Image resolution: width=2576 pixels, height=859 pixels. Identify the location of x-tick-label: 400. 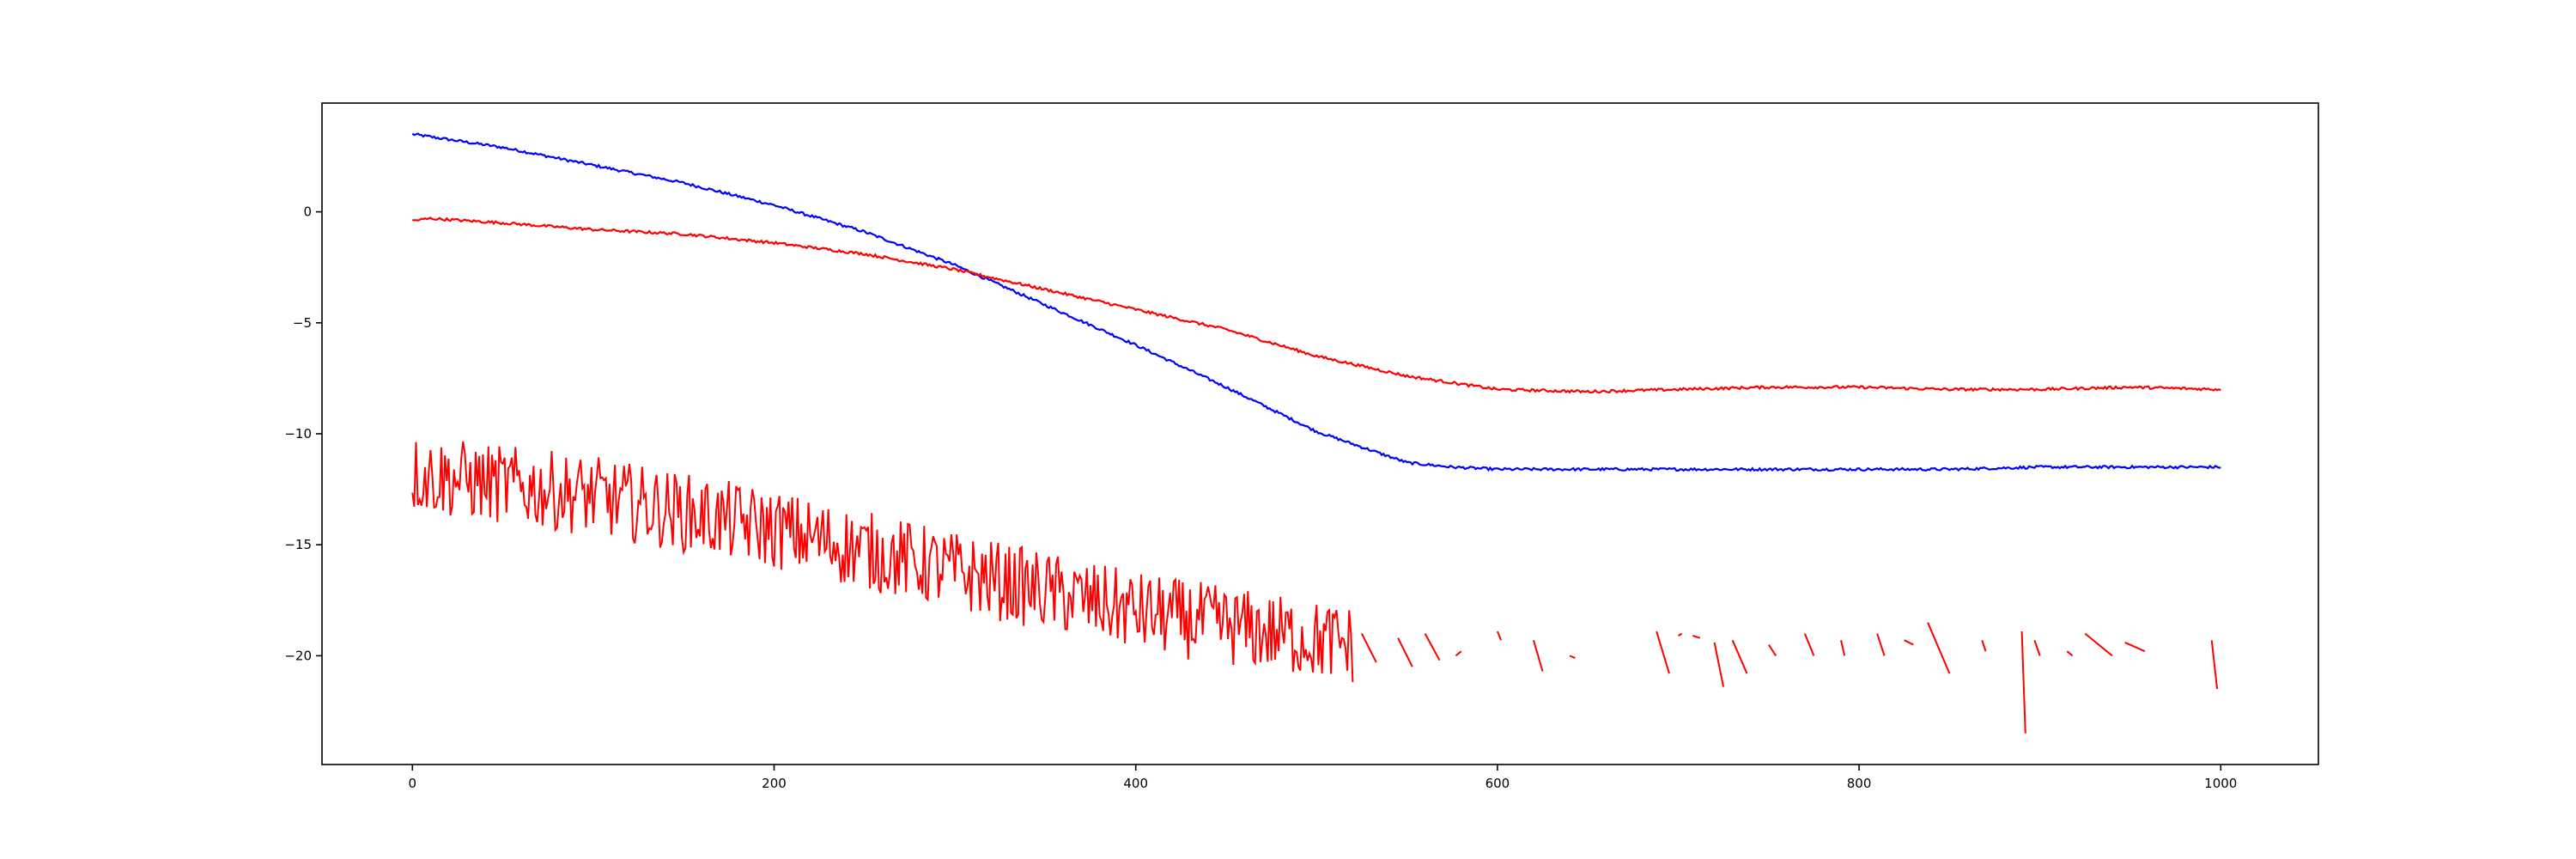
(1135, 783).